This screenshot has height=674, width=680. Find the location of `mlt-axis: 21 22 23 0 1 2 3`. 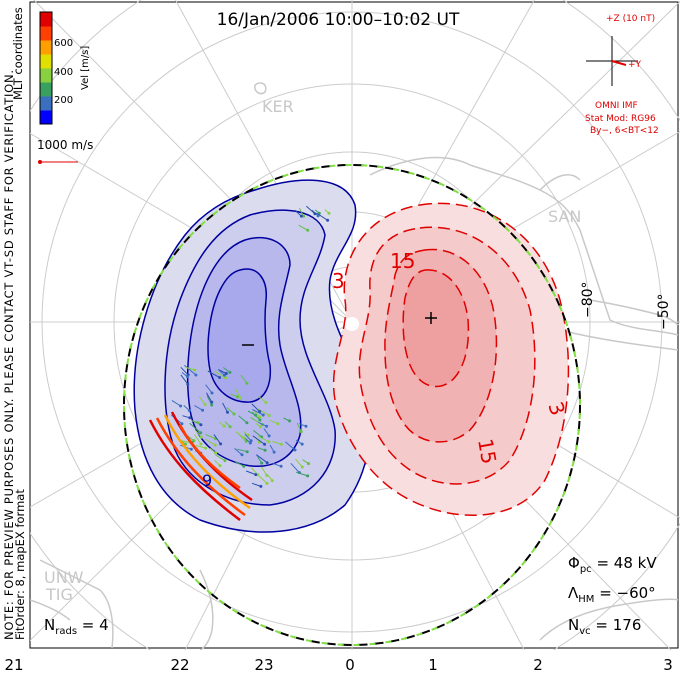

mlt-axis: 21 22 23 0 1 2 3 is located at coordinates (338, 665).